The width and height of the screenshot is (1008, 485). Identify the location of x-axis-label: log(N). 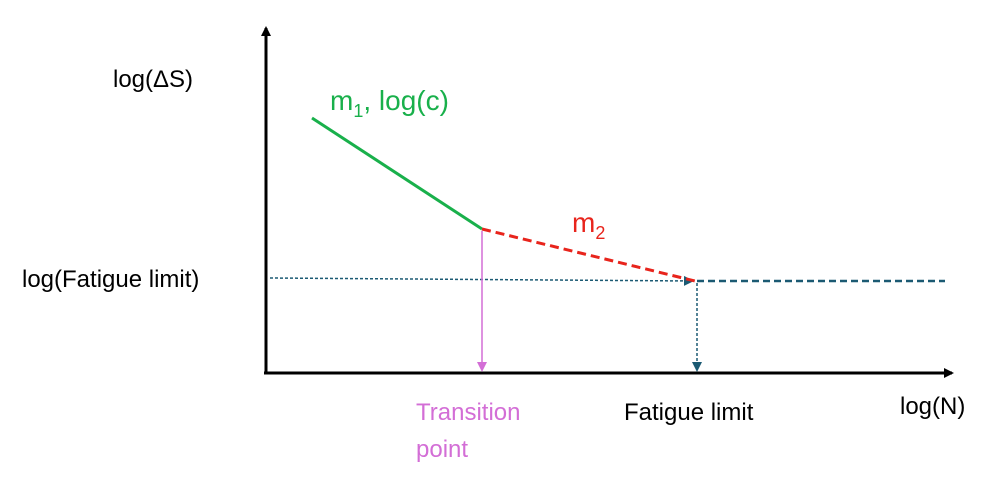
(932, 406).